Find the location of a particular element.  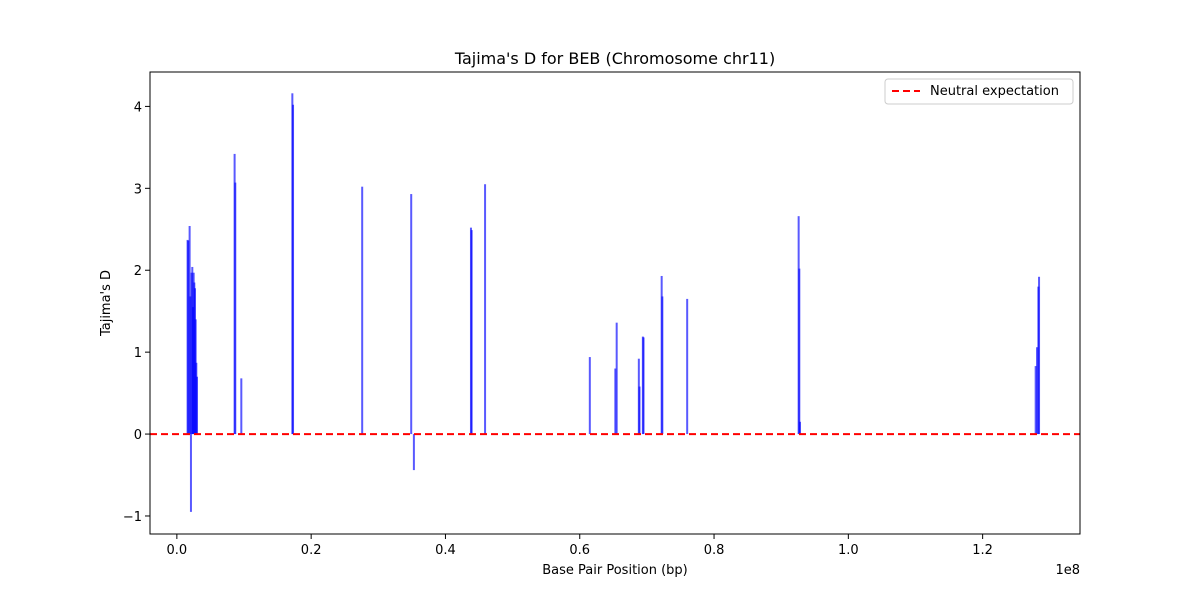

y-tick-label: −1 is located at coordinates (132, 517).